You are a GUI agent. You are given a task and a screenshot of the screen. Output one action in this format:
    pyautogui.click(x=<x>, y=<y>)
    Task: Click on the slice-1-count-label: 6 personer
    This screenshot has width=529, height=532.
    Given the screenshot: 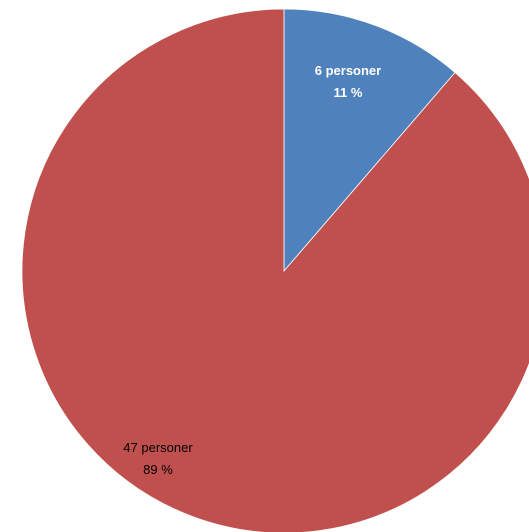 What is the action you would take?
    pyautogui.click(x=348, y=70)
    